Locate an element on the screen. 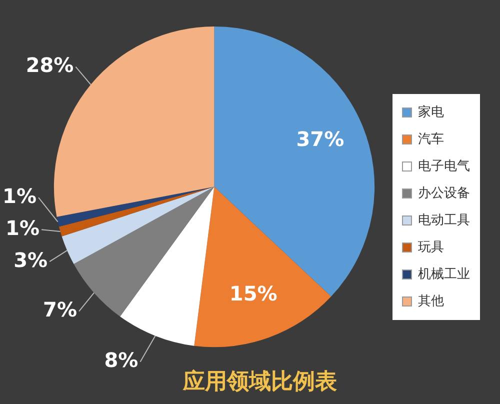 The height and width of the screenshot is (404, 500). legend-label: 家电 is located at coordinates (431, 112).